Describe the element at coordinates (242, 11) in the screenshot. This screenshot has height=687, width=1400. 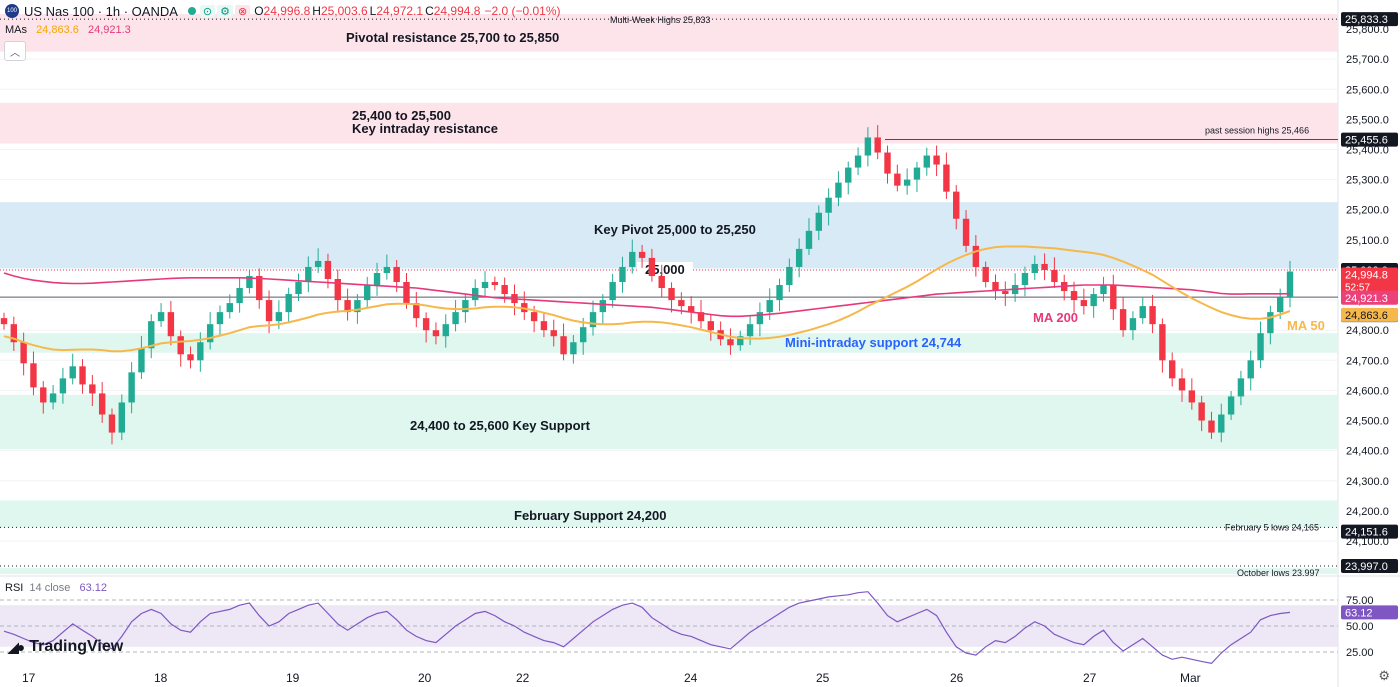
I see `remove-icon: ⊗` at that location.